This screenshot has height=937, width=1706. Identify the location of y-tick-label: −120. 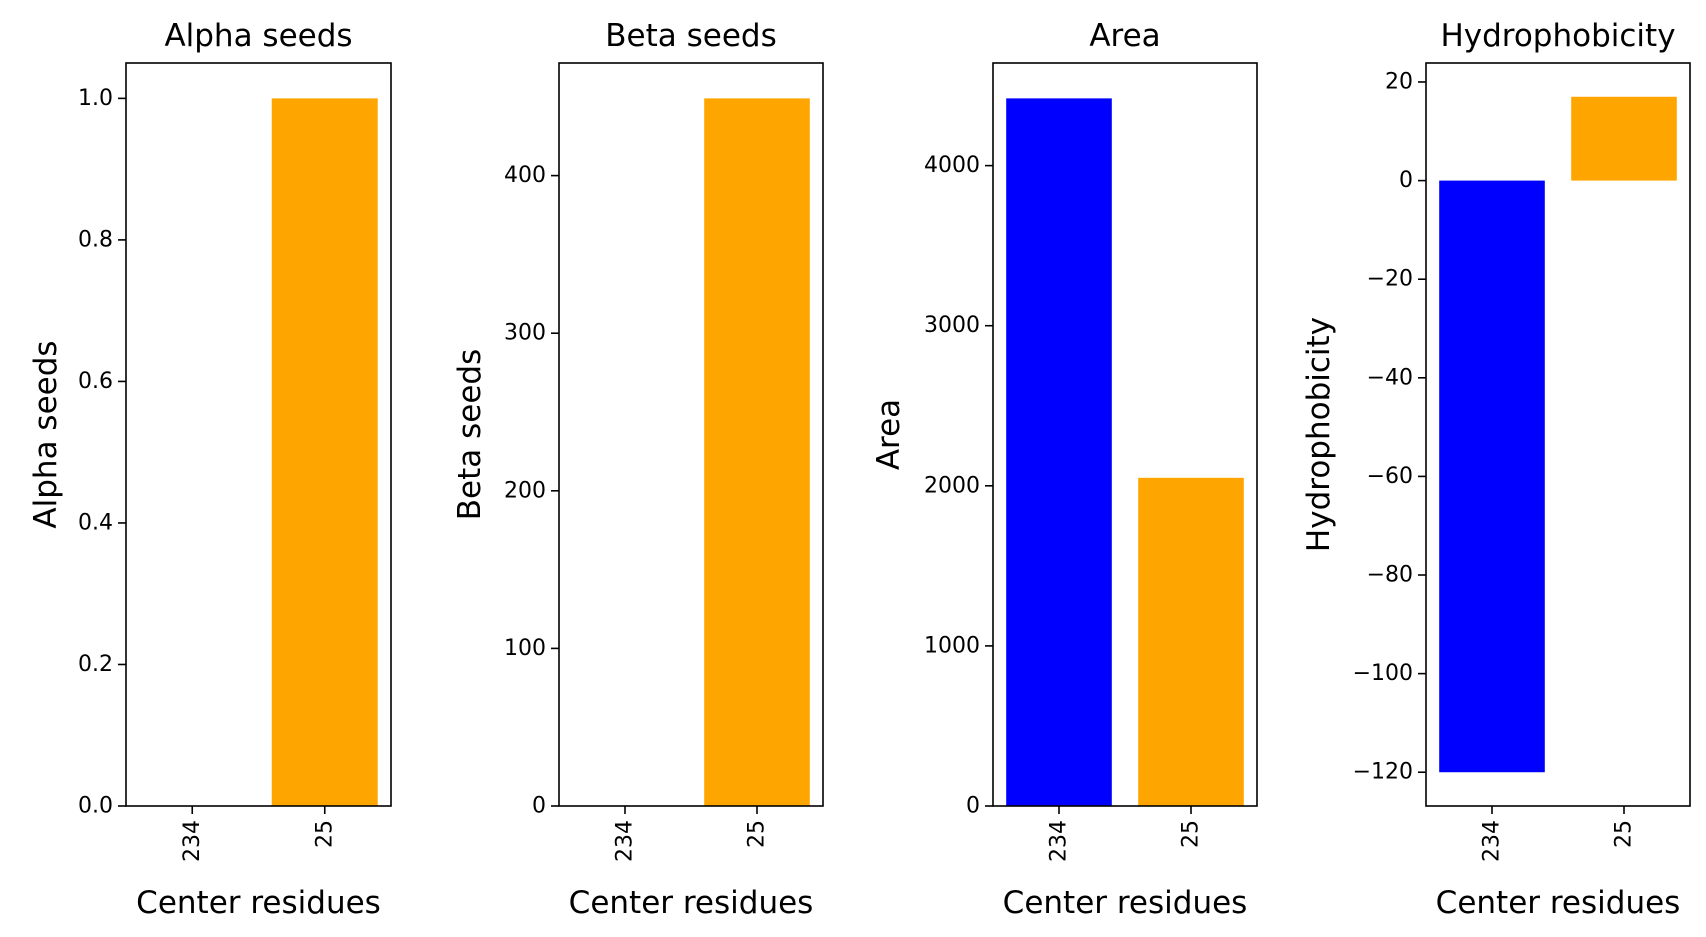
(1383, 772).